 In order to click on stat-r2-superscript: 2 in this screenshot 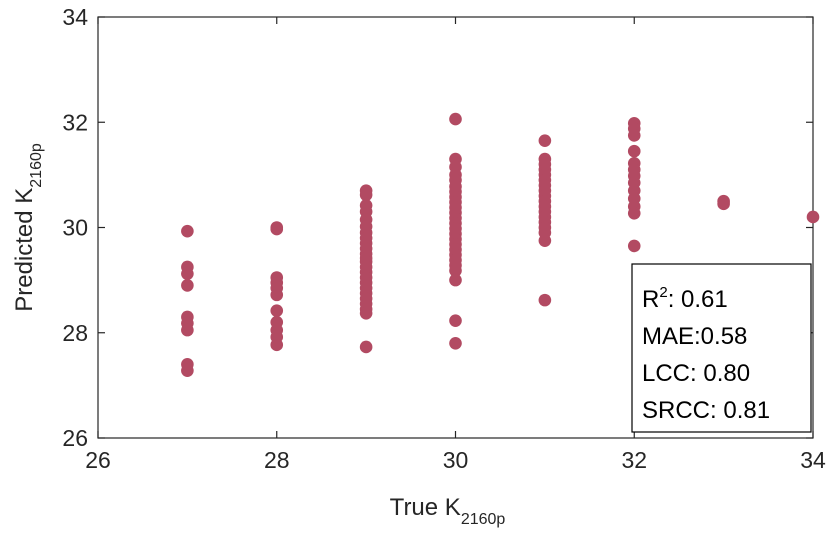, I will do `click(663, 292)`.